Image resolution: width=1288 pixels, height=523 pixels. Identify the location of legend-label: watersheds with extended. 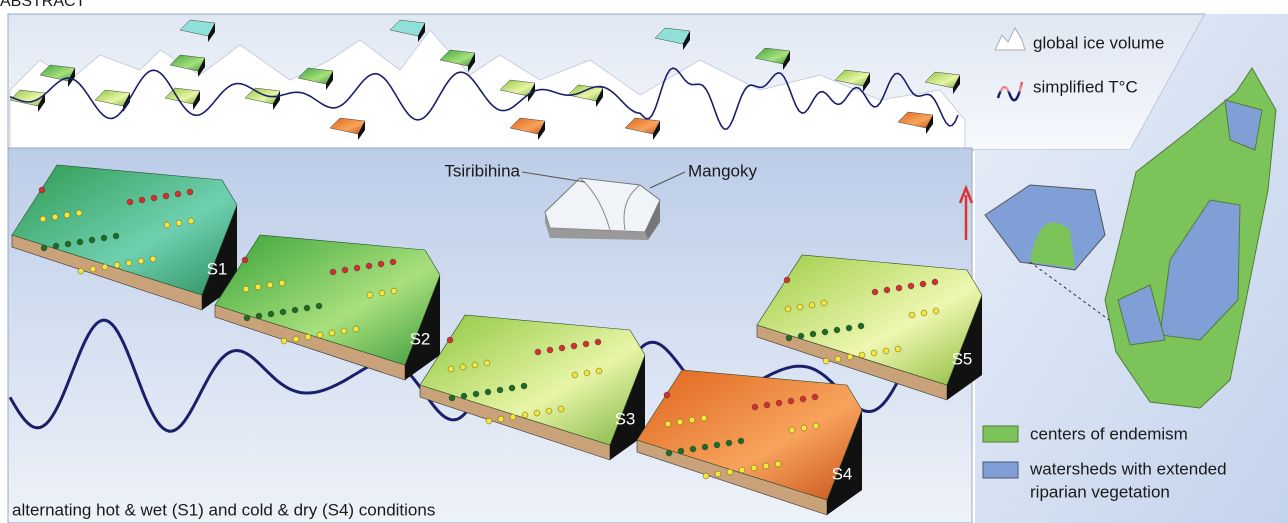
(1128, 468).